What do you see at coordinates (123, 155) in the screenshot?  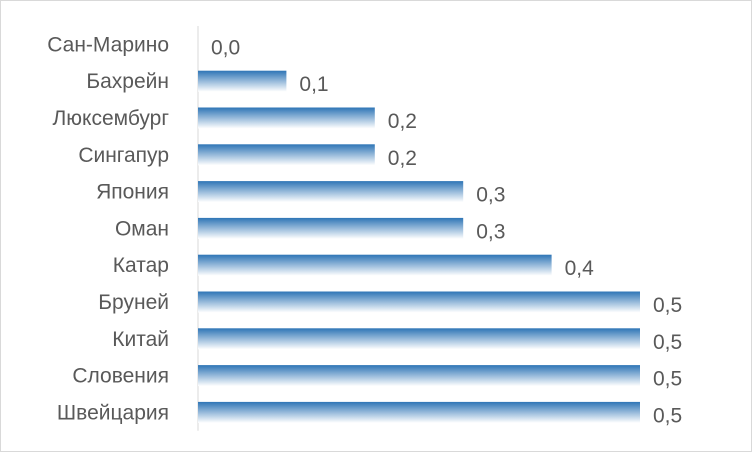 I see `category-label: Сингапур` at bounding box center [123, 155].